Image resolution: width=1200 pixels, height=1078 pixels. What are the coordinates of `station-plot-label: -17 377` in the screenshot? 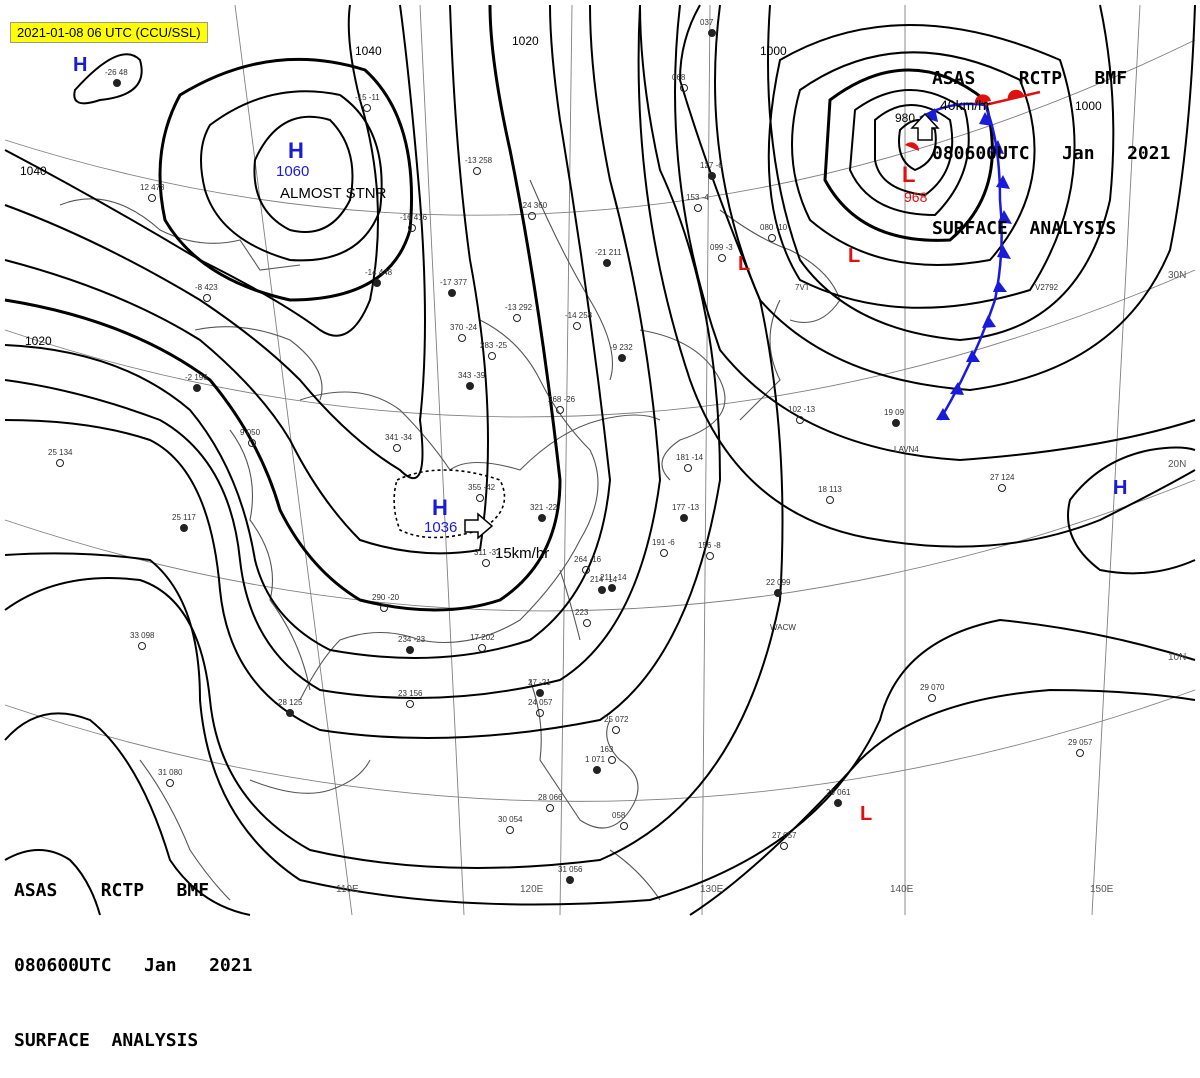 It's located at (454, 282).